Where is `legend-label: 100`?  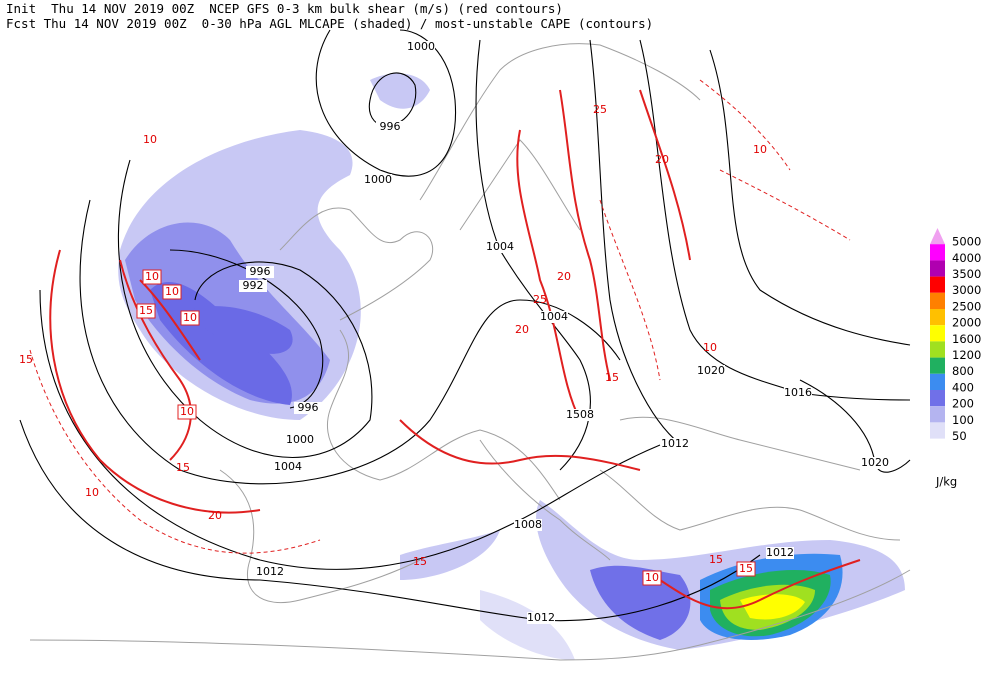 legend-label: 100 is located at coordinates (963, 420).